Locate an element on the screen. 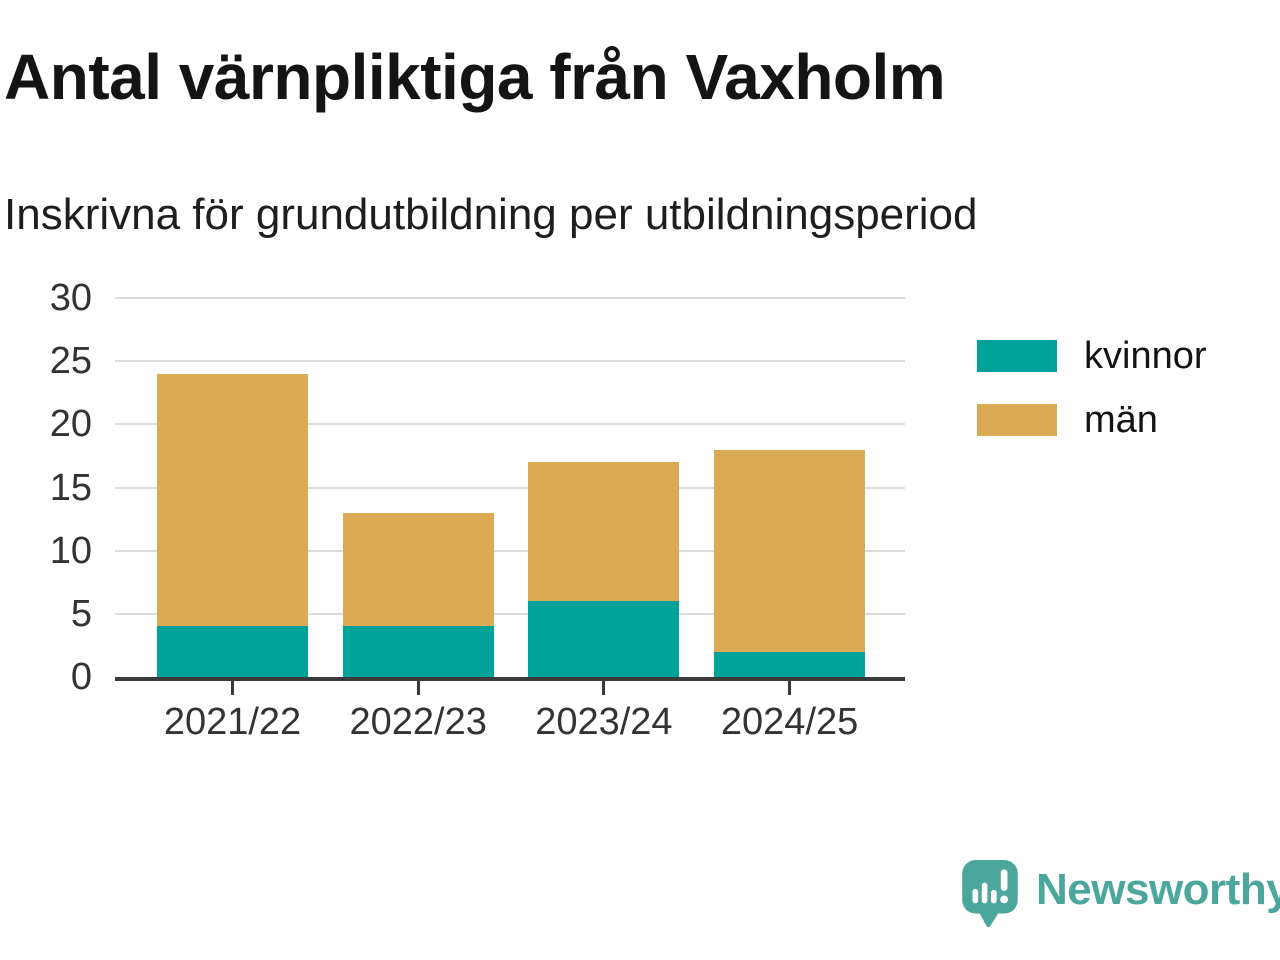 This screenshot has height=960, width=1280. bar-2022-23-kvinnor is located at coordinates (418, 651).